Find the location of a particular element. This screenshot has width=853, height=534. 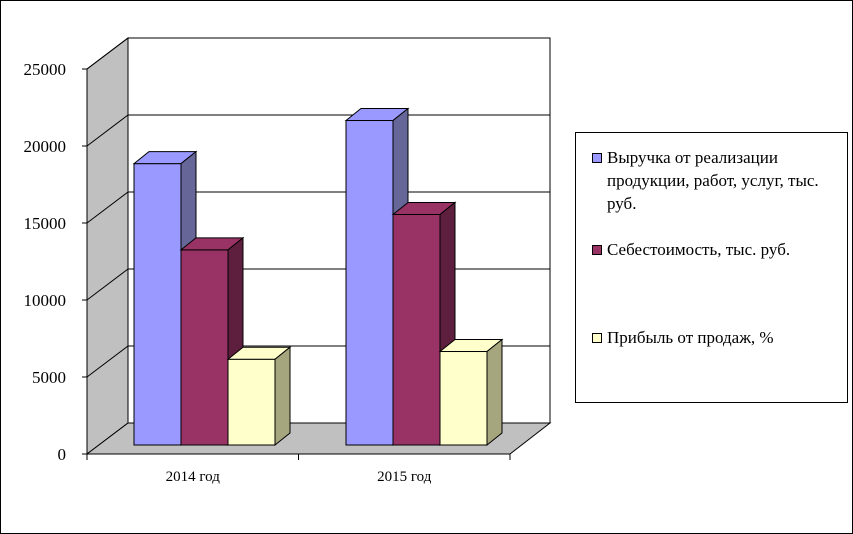

y-tick-labels: 0 5000 10000 15000 20000 25000 is located at coordinates (45, 262).